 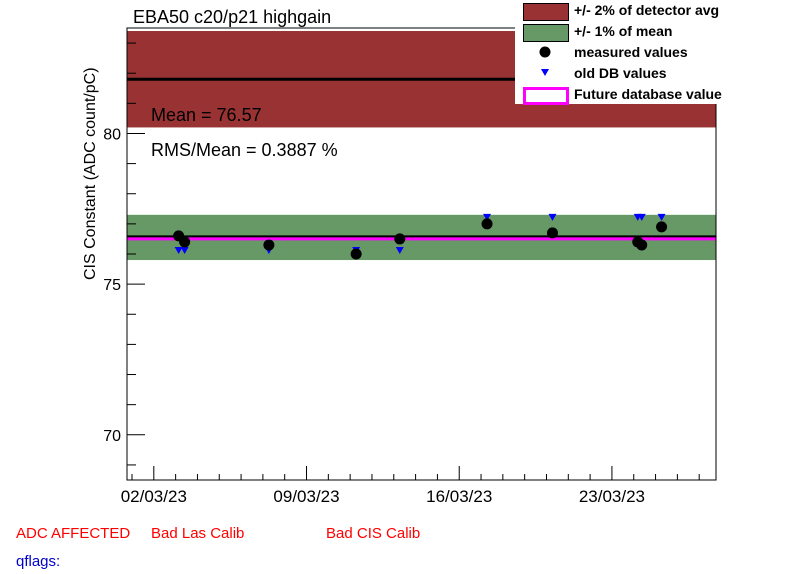 I want to click on legend-item-2pct: +/- 2% of detector avg, so click(x=635, y=11).